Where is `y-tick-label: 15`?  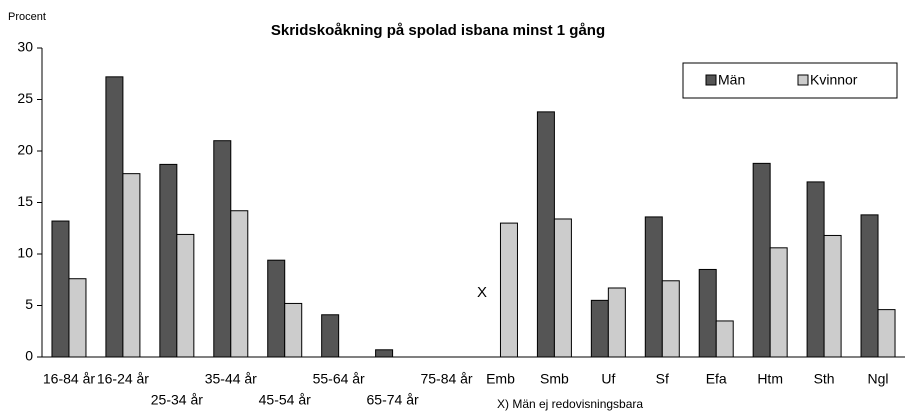 y-tick-label: 15 is located at coordinates (25, 201).